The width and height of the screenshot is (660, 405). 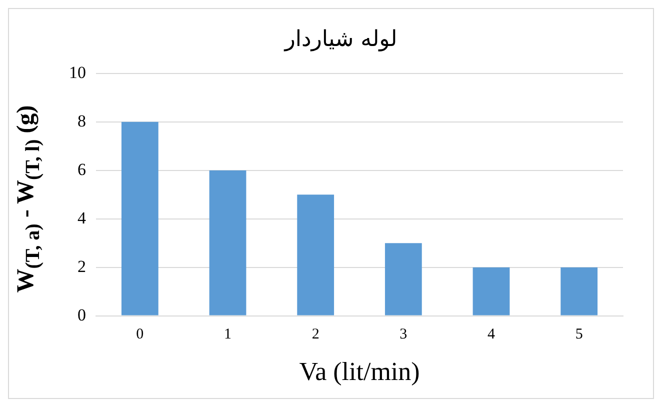 I want to click on x-tick-label: 4, so click(x=492, y=334).